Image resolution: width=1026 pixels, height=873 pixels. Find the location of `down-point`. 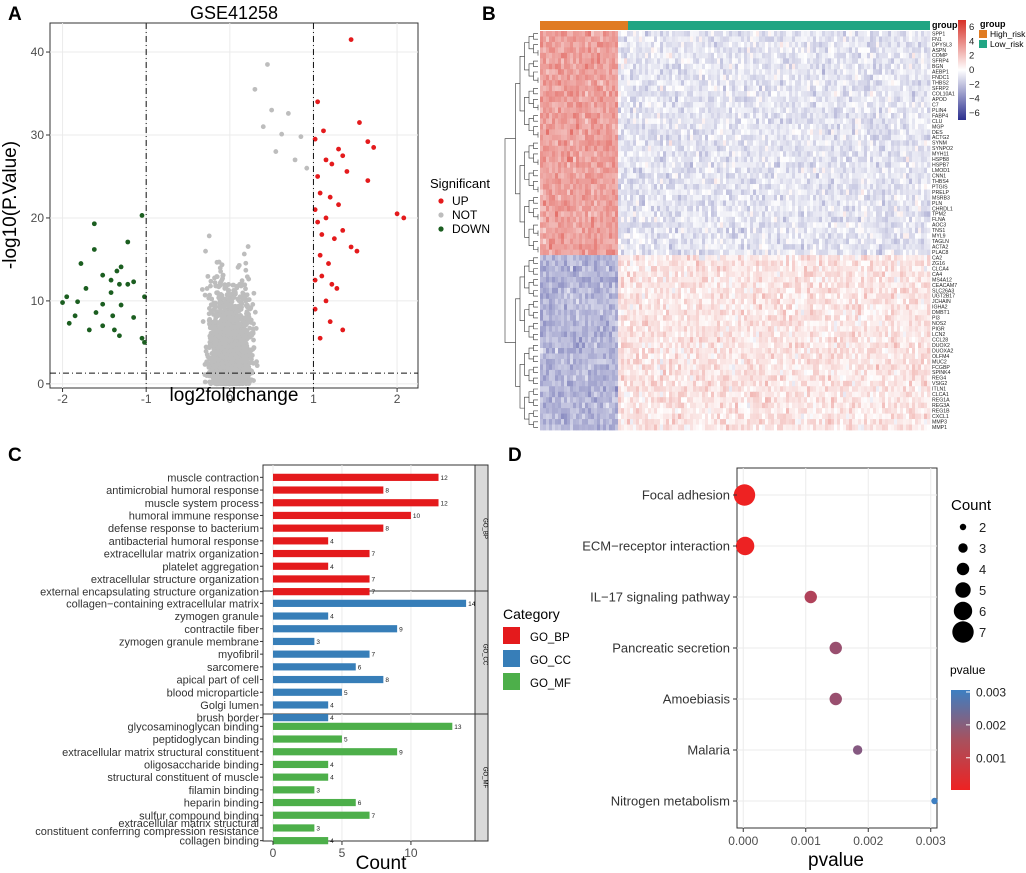

down-point is located at coordinates (103, 304).